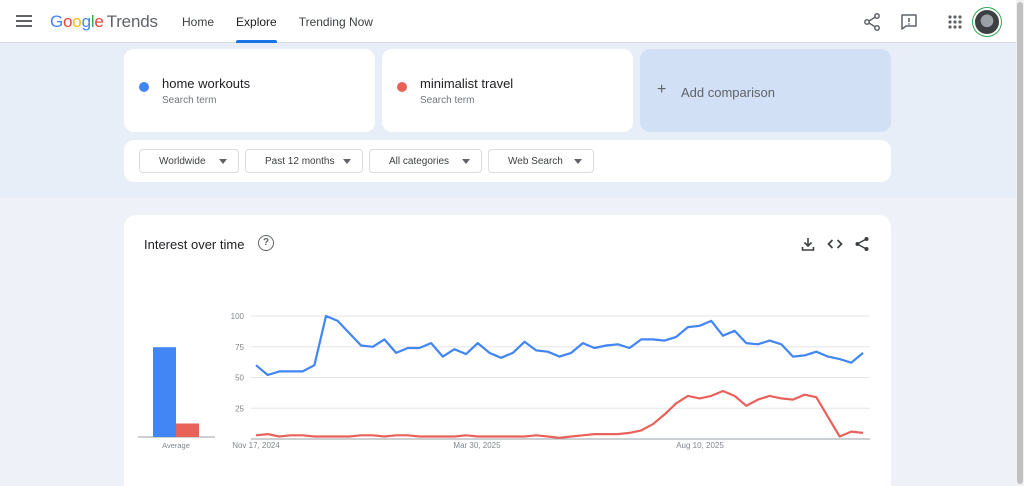 The height and width of the screenshot is (486, 1024). Describe the element at coordinates (559, 345) in the screenshot. I see `series-line-home-workouts` at that location.